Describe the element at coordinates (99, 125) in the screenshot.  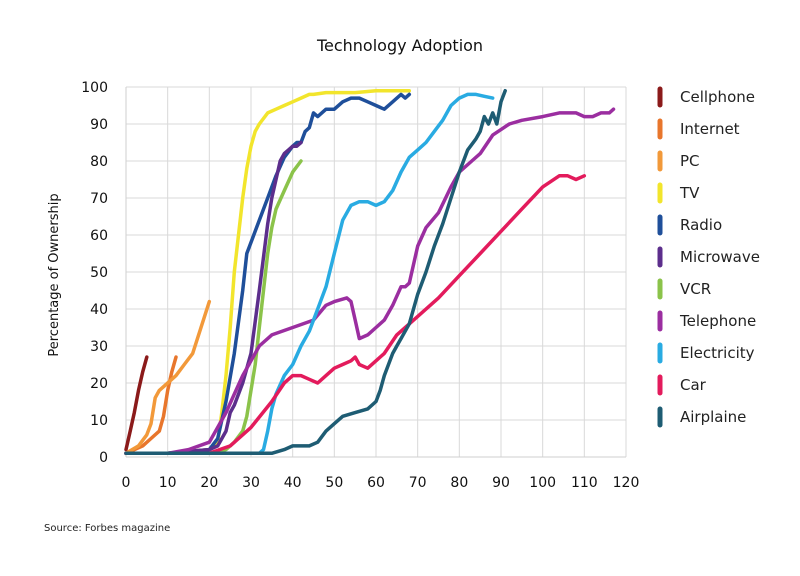
I see `y-tick-label: 90` at that location.